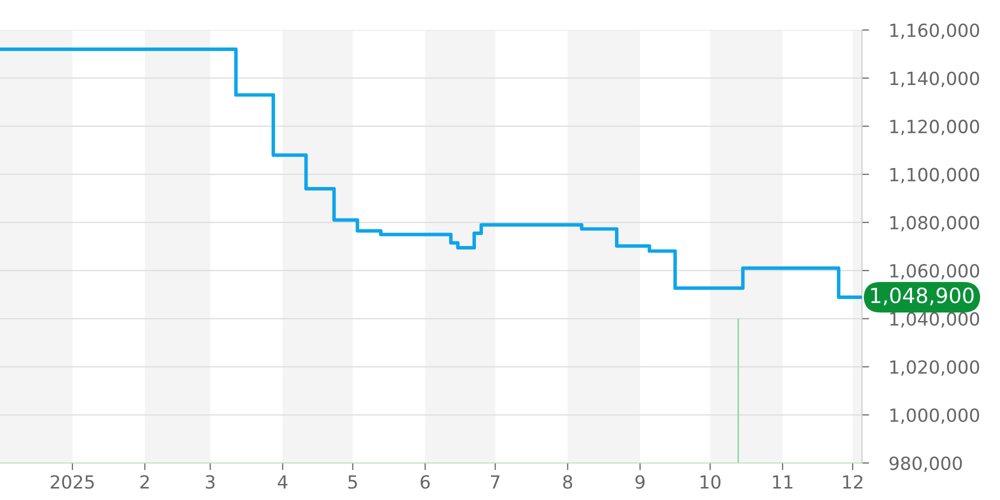 This screenshot has height=500, width=1000. What do you see at coordinates (72, 482) in the screenshot?
I see `x-tick-label: 2025` at bounding box center [72, 482].